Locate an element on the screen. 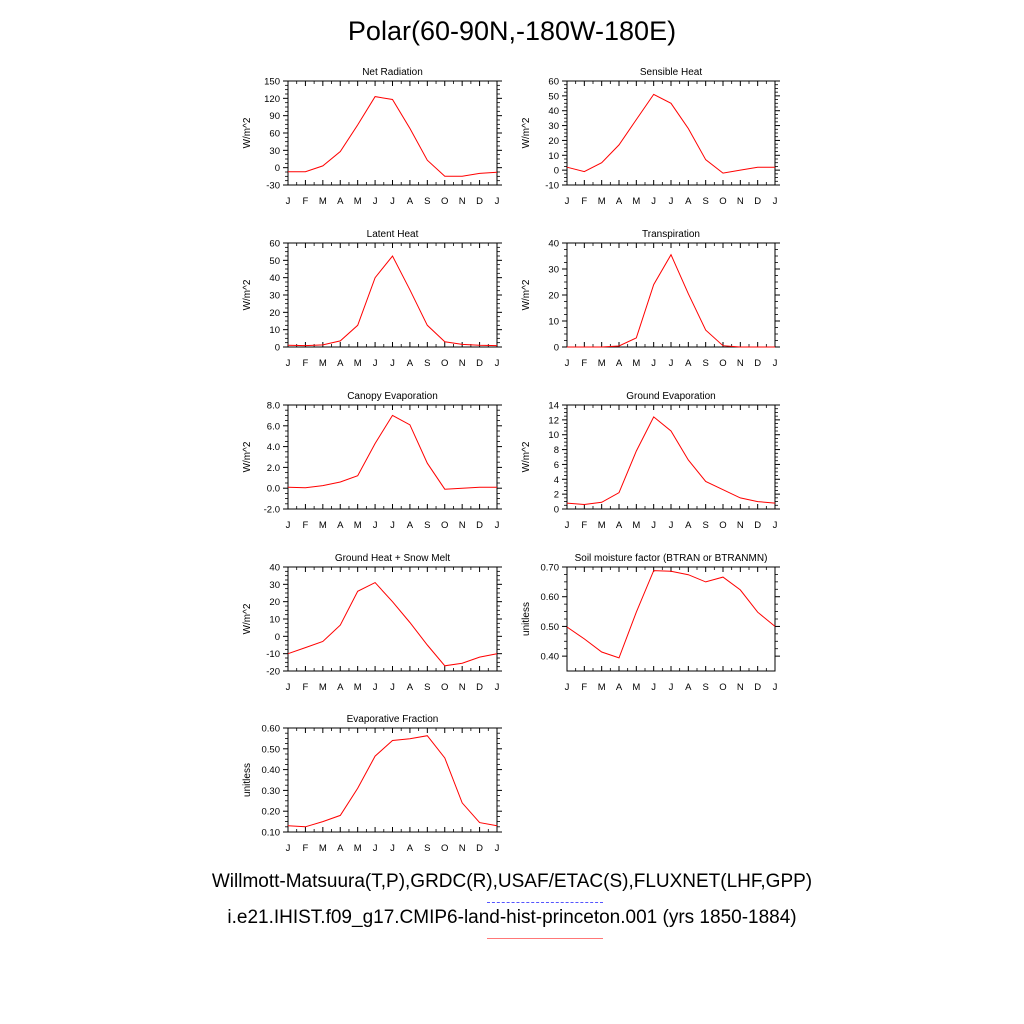 Image resolution: width=1024 pixels, height=1024 pixels. y-tick-label: 10 is located at coordinates (553, 156).